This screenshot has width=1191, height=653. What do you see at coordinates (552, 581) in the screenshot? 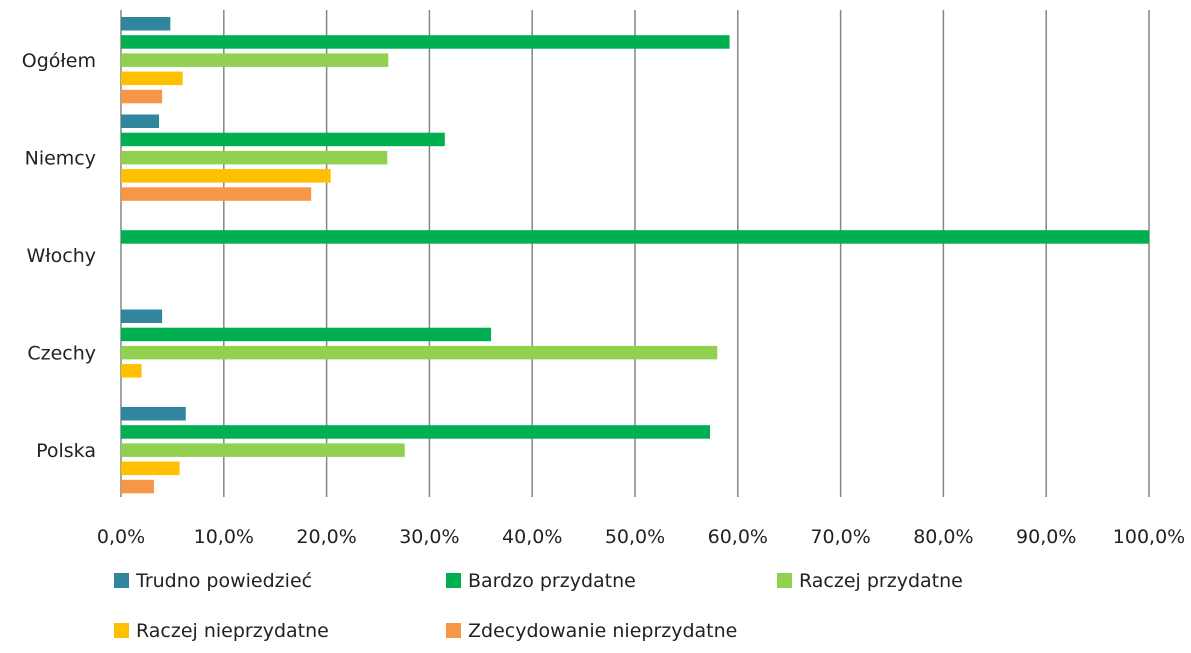
I see `legend-label: Bardzo przydatne` at bounding box center [552, 581].